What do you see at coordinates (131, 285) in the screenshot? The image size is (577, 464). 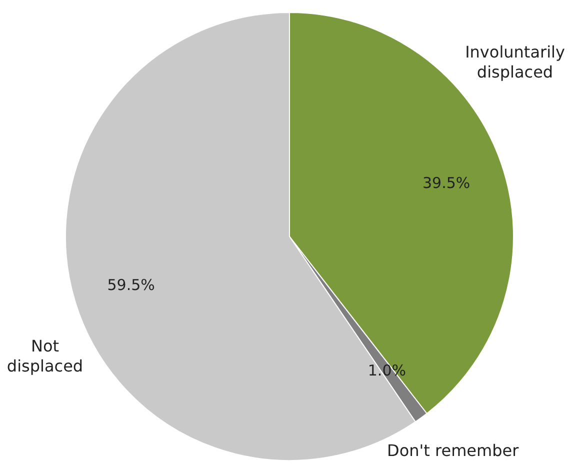 I see `data-label: 59.5%` at bounding box center [131, 285].